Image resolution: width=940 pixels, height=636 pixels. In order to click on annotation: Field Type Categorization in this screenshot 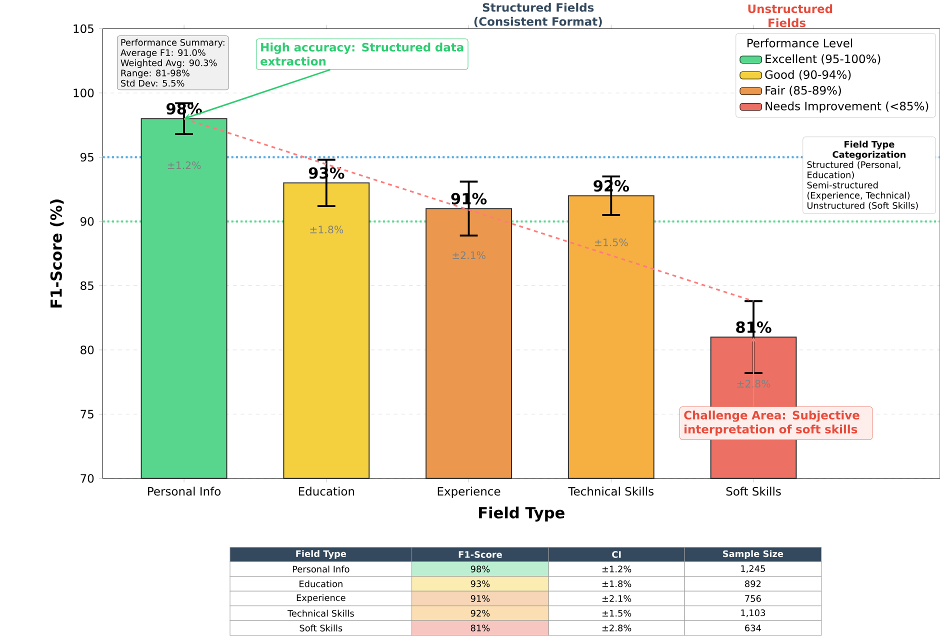, I will do `click(869, 150)`.